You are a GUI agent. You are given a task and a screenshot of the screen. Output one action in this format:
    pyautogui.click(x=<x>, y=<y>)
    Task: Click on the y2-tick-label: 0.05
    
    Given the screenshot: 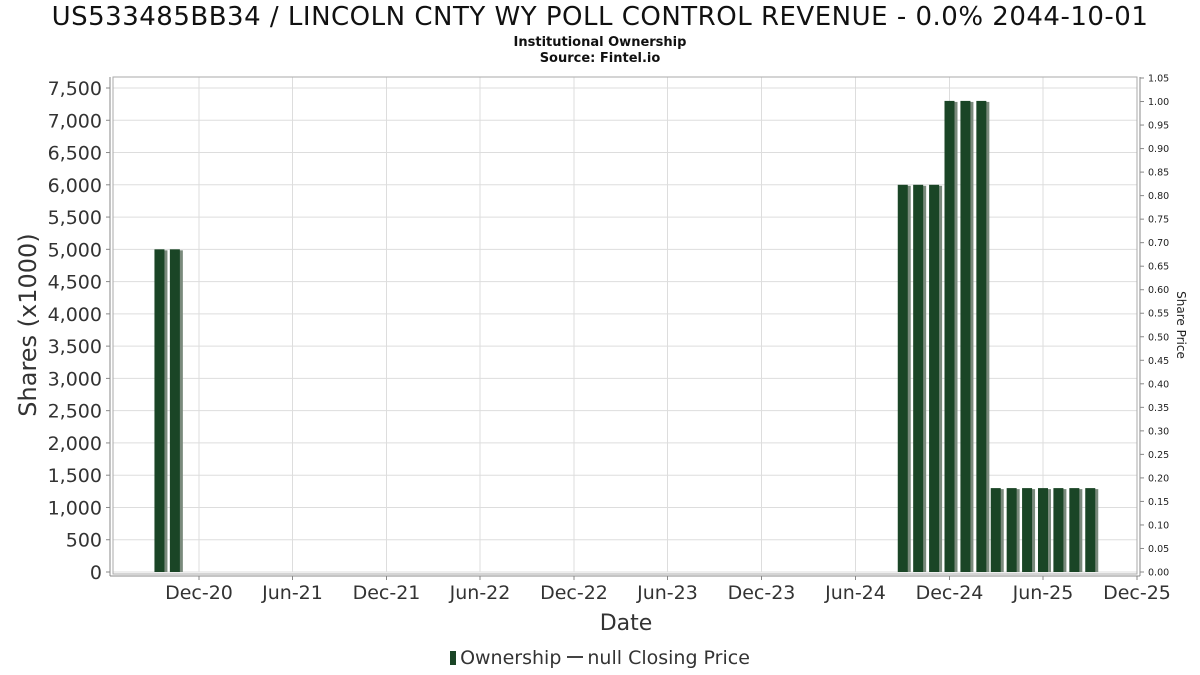 What is the action you would take?
    pyautogui.click(x=1158, y=549)
    